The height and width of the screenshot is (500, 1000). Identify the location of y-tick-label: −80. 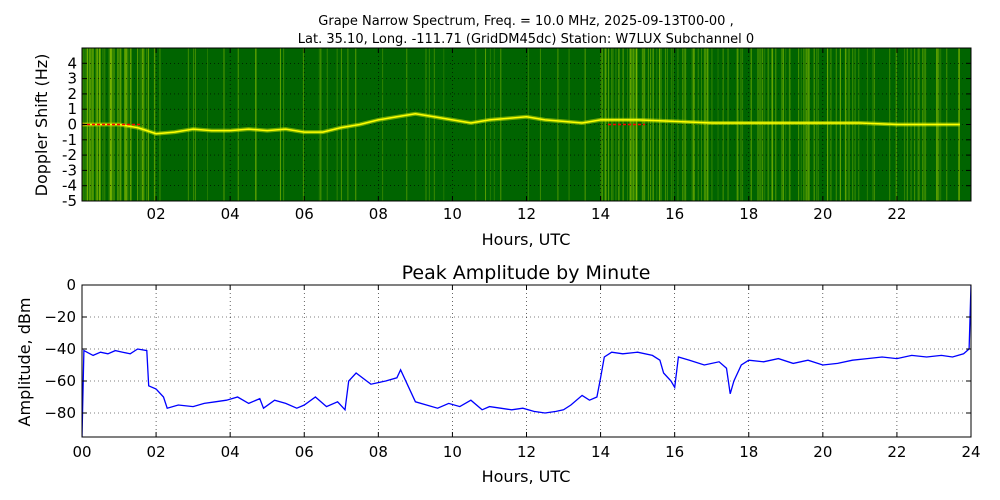
(60, 413).